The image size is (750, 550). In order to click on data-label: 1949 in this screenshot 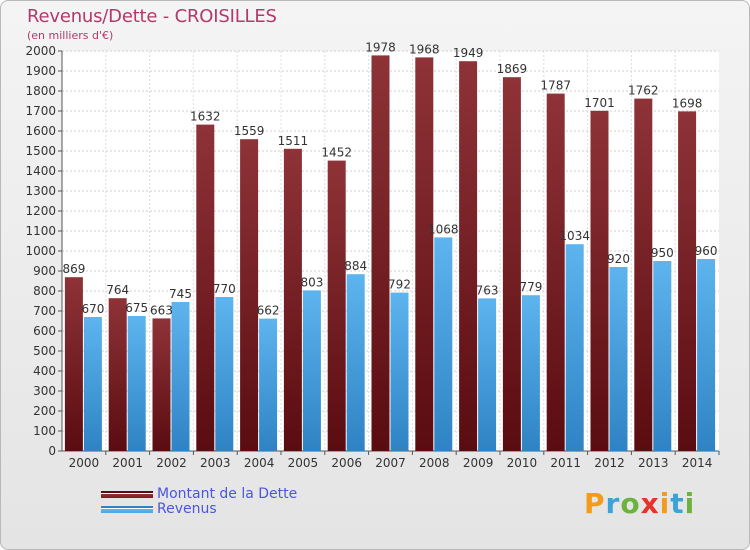, I will do `click(468, 53)`.